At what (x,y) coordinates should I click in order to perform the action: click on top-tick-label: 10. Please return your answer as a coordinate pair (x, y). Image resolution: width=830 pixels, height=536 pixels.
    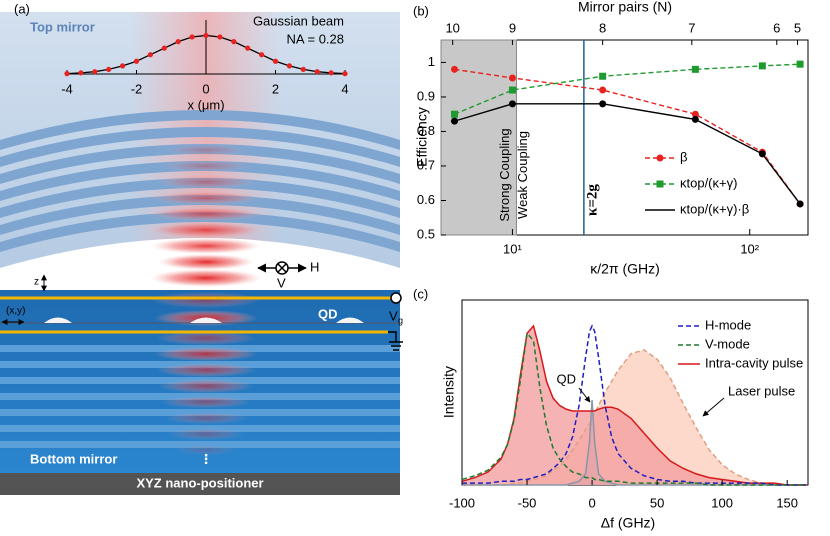
    Looking at the image, I should click on (452, 27).